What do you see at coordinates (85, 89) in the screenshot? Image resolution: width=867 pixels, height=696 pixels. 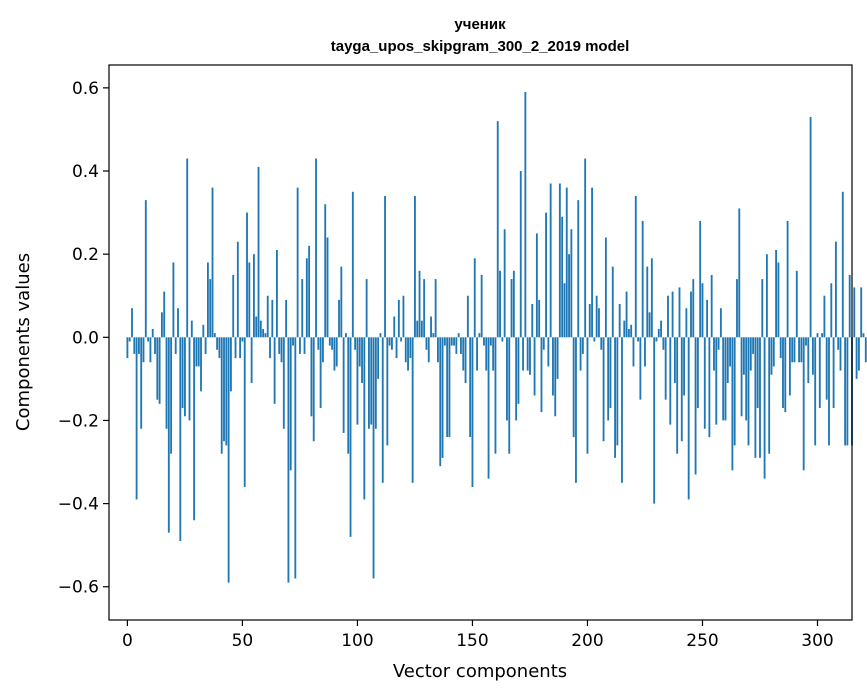 I see `y-tick-label: 0.6` at bounding box center [85, 89].